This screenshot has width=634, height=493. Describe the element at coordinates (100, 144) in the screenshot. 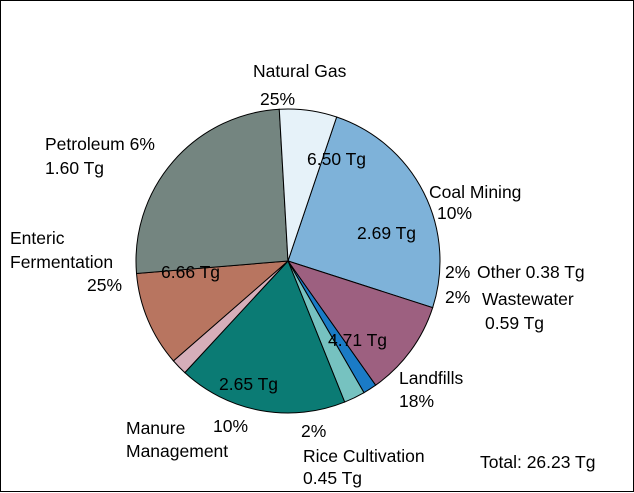

I see `slice-label-petroleum: Petroleum 6%` at that location.